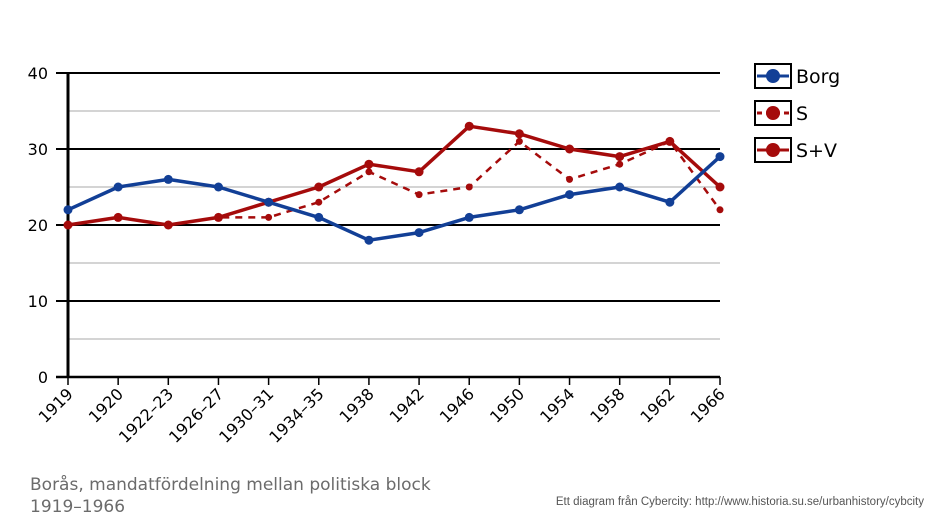 This screenshot has width=938, height=521. What do you see at coordinates (557, 405) in the screenshot?
I see `x-tick-label: 1954` at bounding box center [557, 405].